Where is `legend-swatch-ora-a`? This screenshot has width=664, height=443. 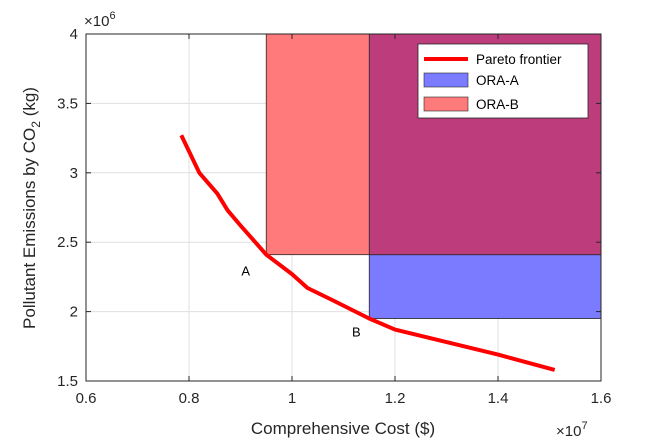 legend-swatch-ora-a is located at coordinates (446, 80).